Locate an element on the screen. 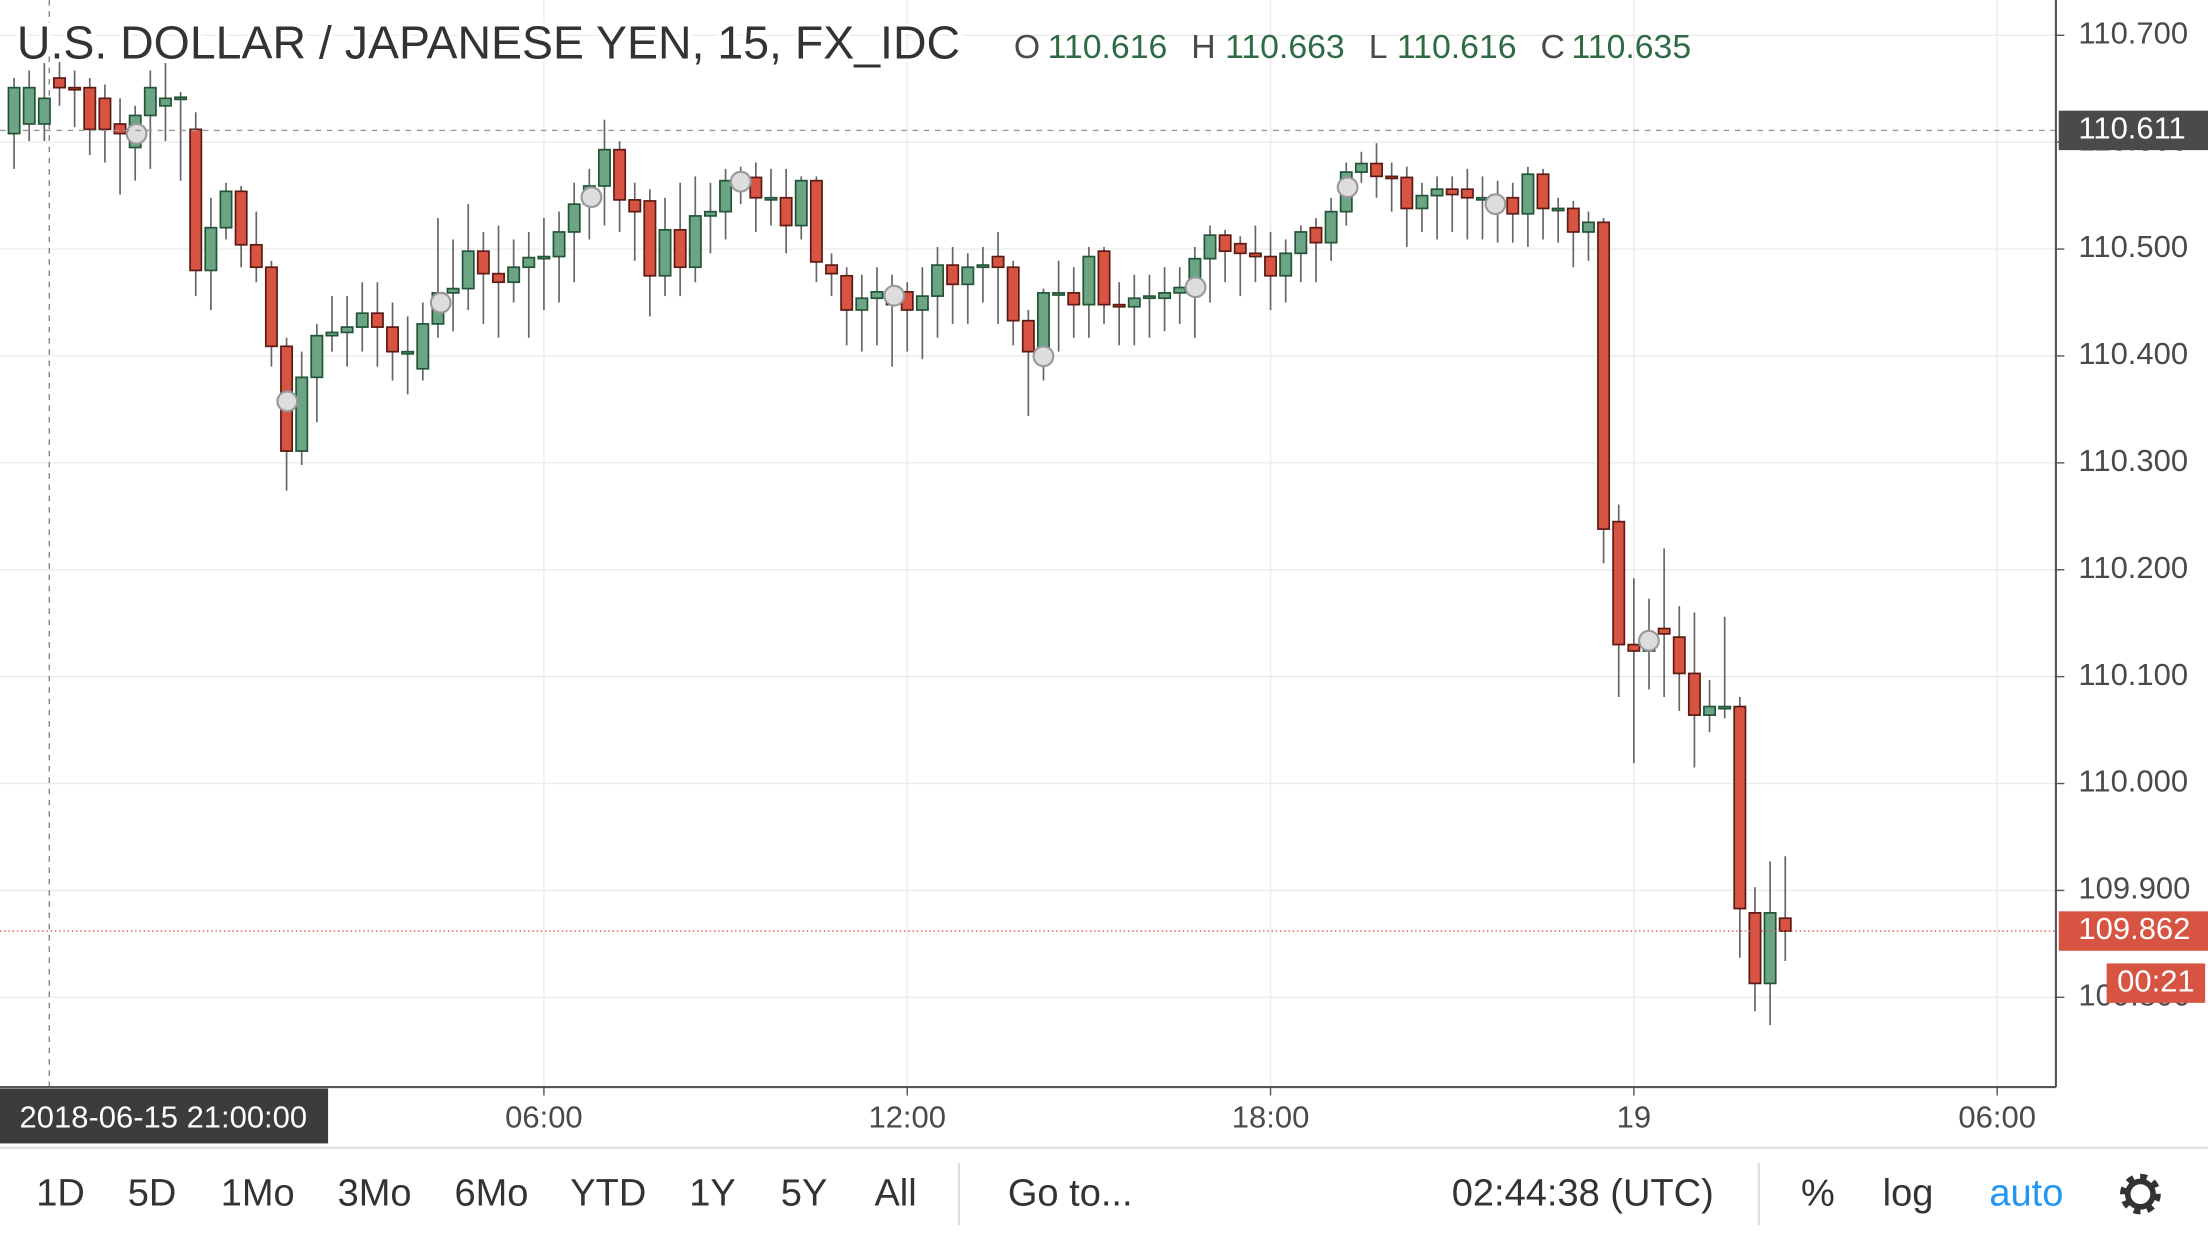 The image size is (2208, 1242). ohlc-value: 110.635 is located at coordinates (1632, 47).